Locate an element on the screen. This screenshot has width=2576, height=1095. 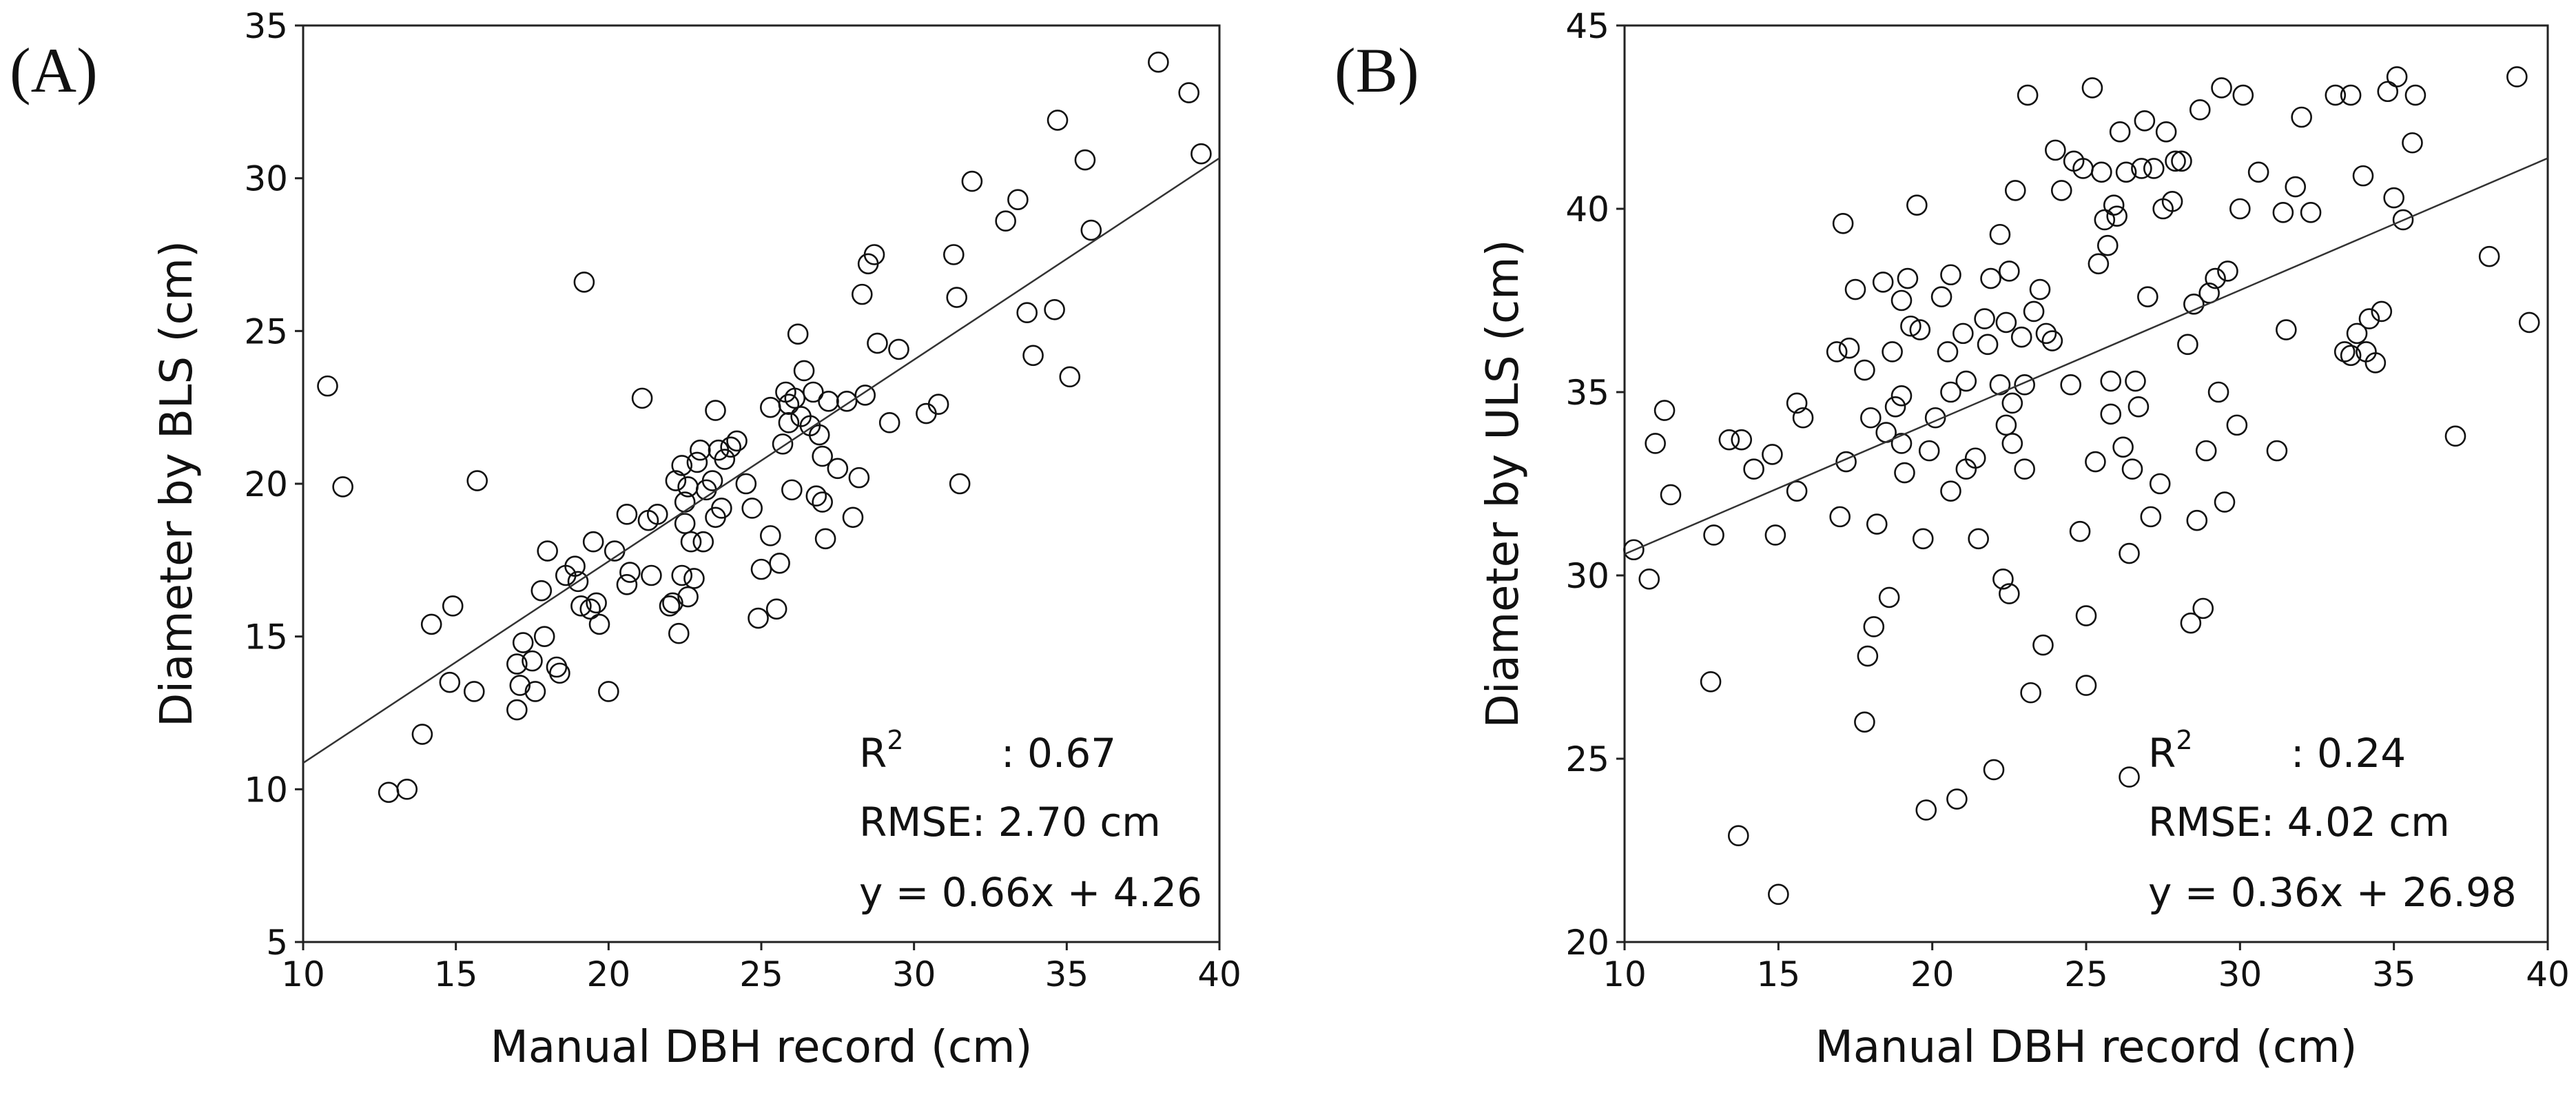
y-tick-label: 5 is located at coordinates (277, 943).